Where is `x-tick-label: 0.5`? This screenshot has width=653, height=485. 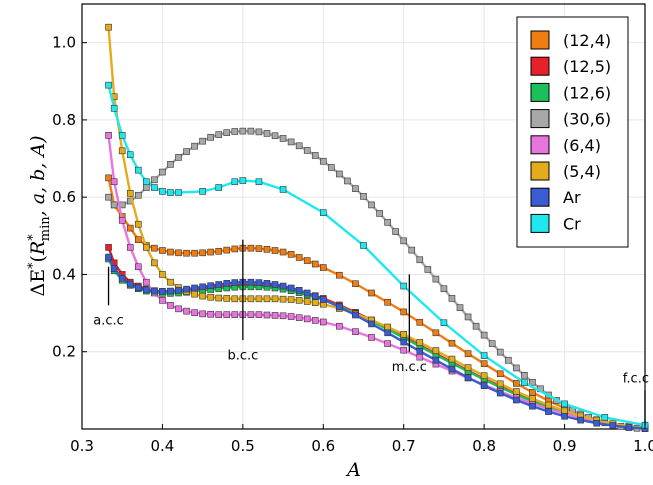
x-tick-label: 0.5 is located at coordinates (243, 446).